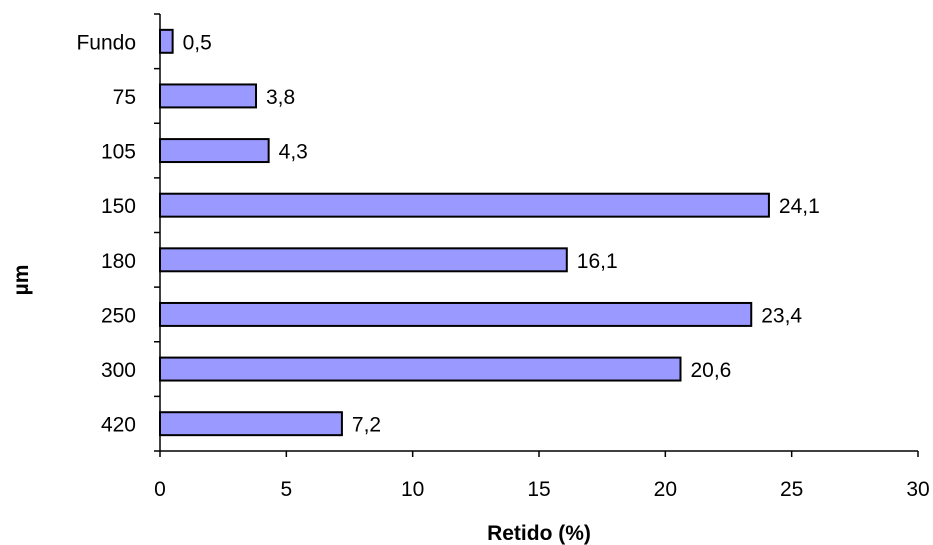 Image resolution: width=933 pixels, height=545 pixels. What do you see at coordinates (280, 97) in the screenshot?
I see `data-label: 3,8` at bounding box center [280, 97].